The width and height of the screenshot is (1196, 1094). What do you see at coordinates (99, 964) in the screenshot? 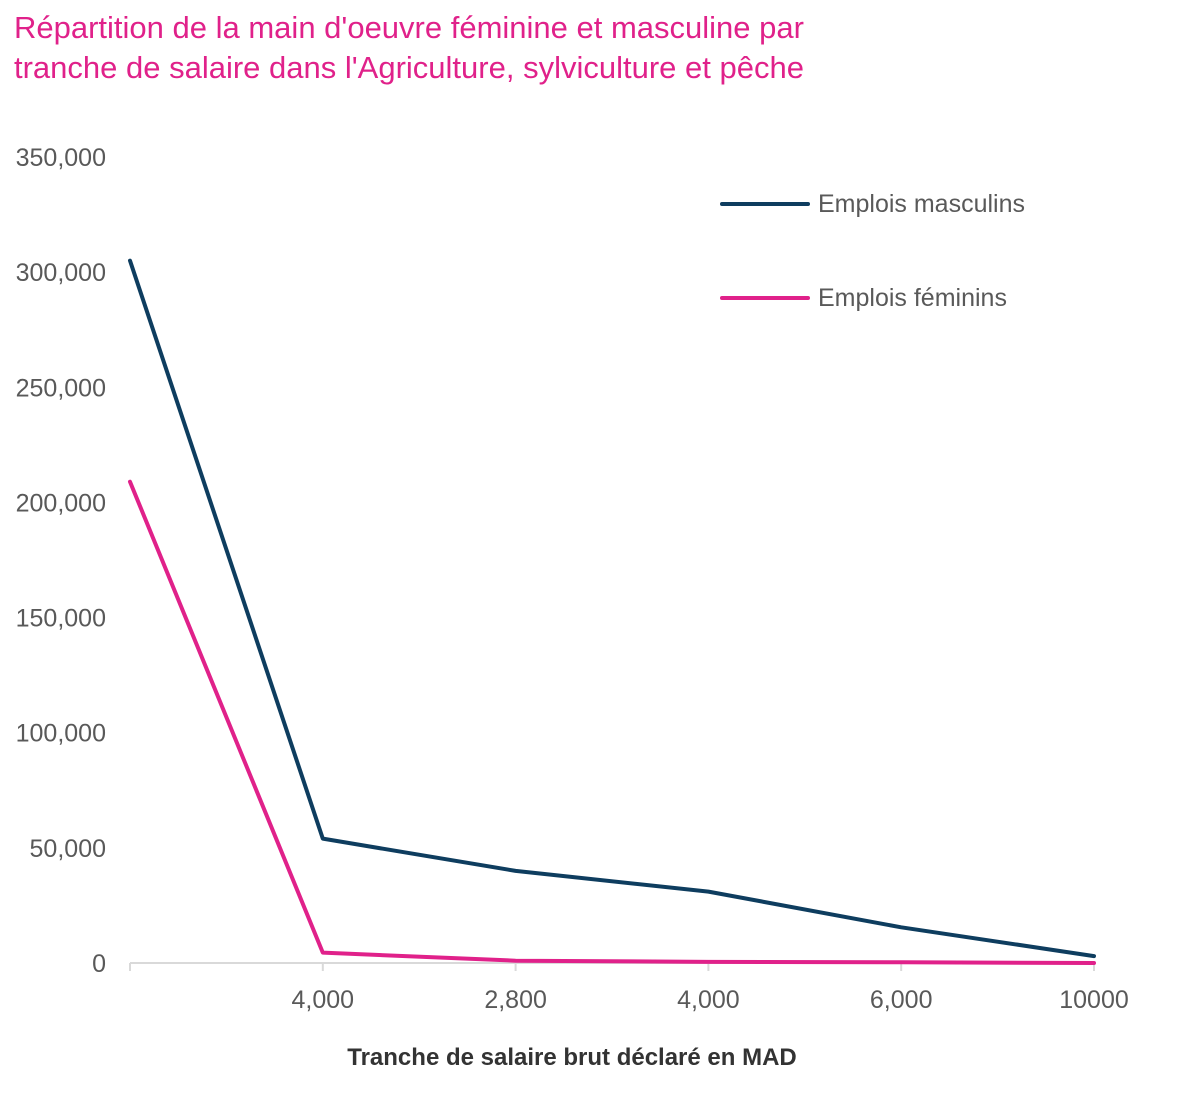
I see `y-tick-label: 0` at bounding box center [99, 964].